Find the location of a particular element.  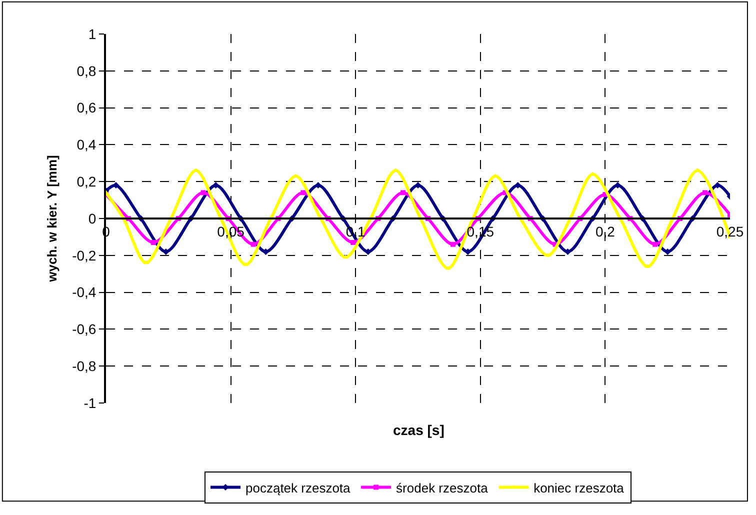

y-tick-label: 1 is located at coordinates (92, 34).